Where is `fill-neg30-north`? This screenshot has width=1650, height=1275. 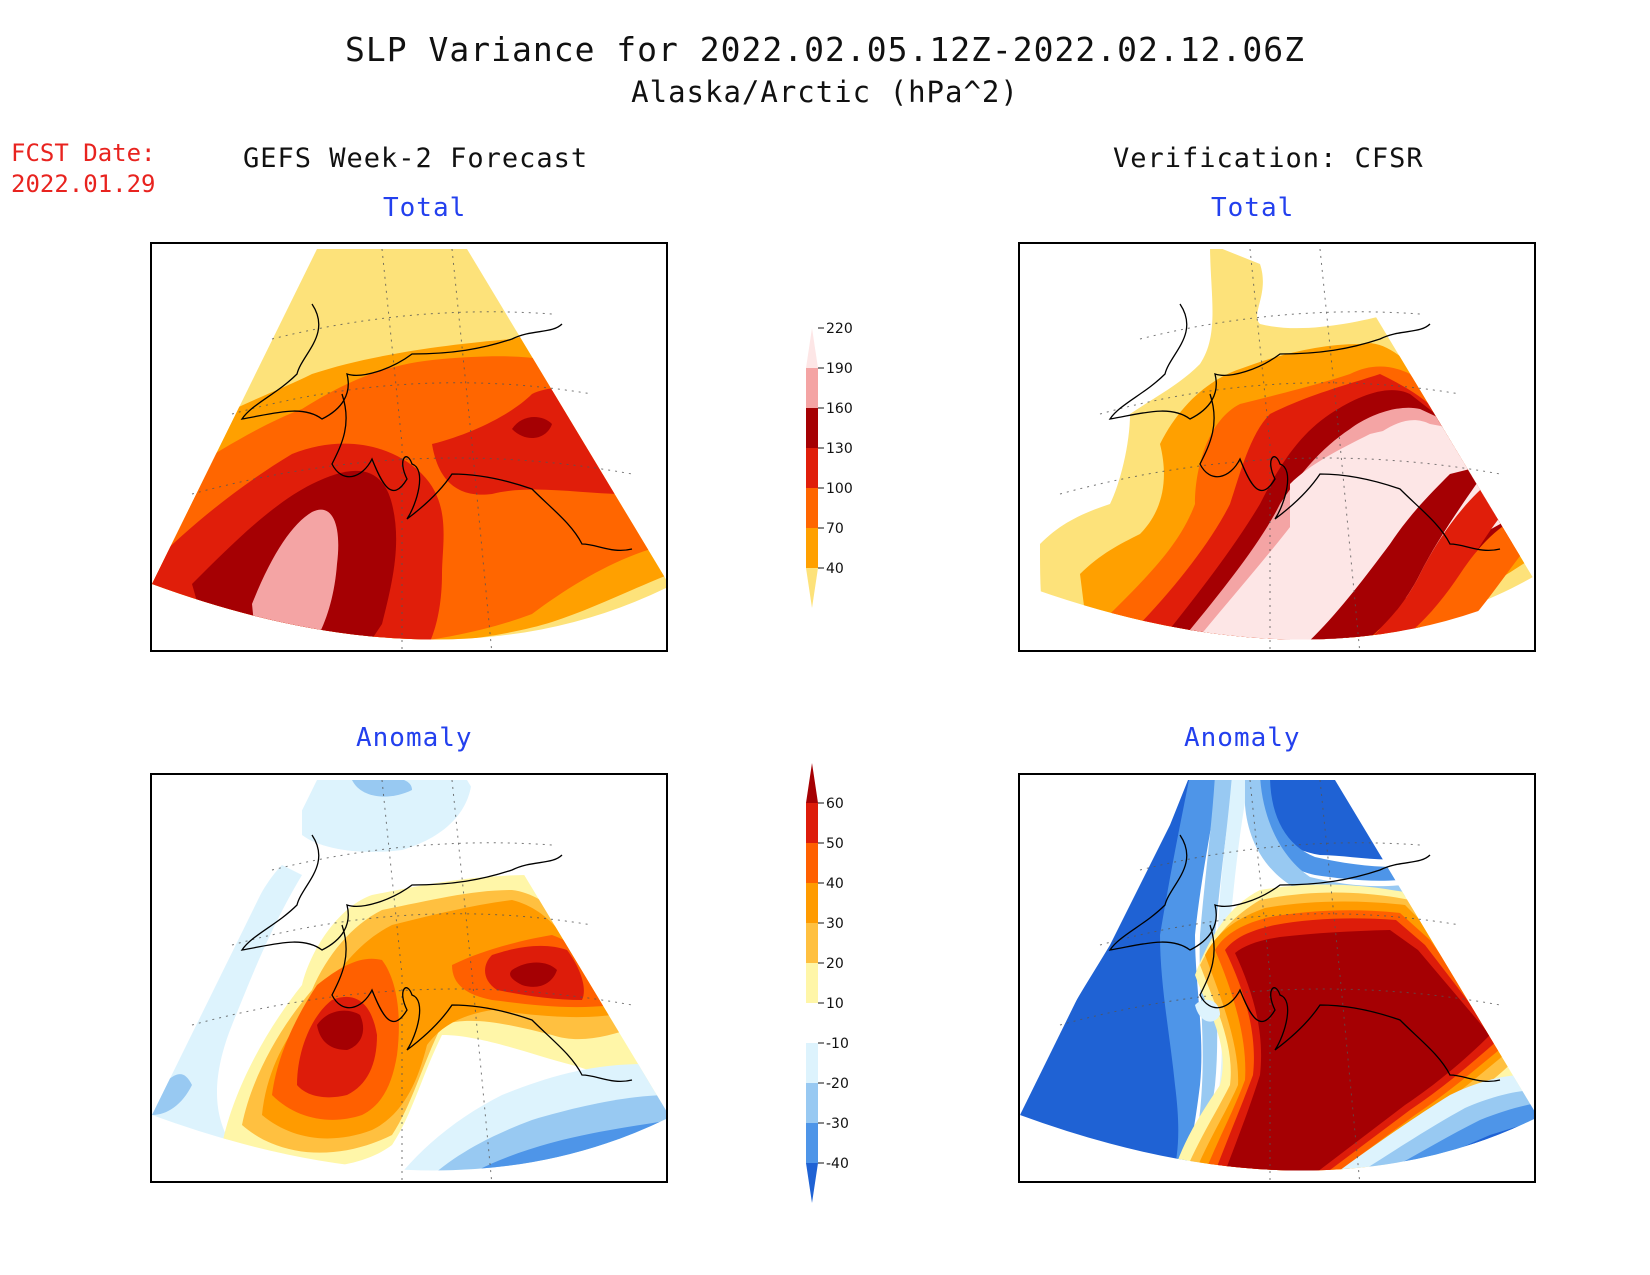 fill-neg30-north is located at coordinates (1342, 830).